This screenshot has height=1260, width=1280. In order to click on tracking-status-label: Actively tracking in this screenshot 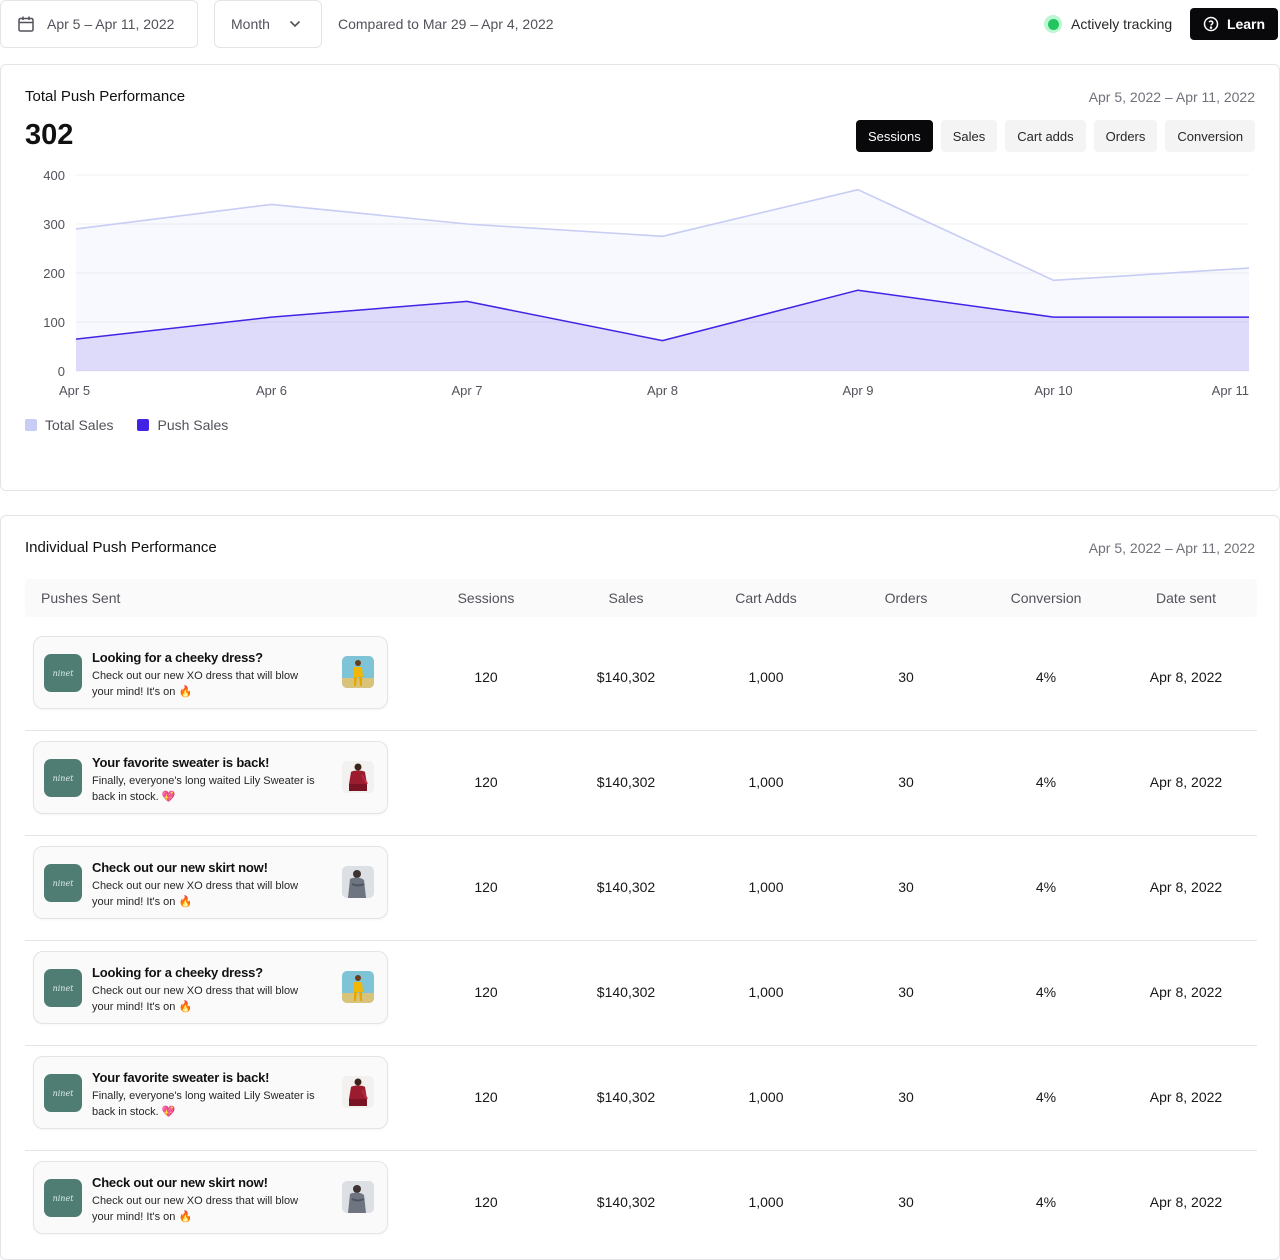, I will do `click(1122, 24)`.